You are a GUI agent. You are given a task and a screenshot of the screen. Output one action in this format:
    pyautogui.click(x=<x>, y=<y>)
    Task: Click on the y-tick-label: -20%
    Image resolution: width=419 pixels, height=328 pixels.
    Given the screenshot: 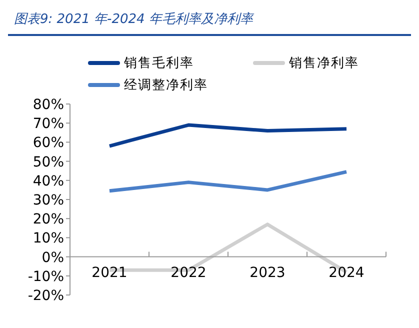 What is the action you would take?
    pyautogui.click(x=46, y=296)
    